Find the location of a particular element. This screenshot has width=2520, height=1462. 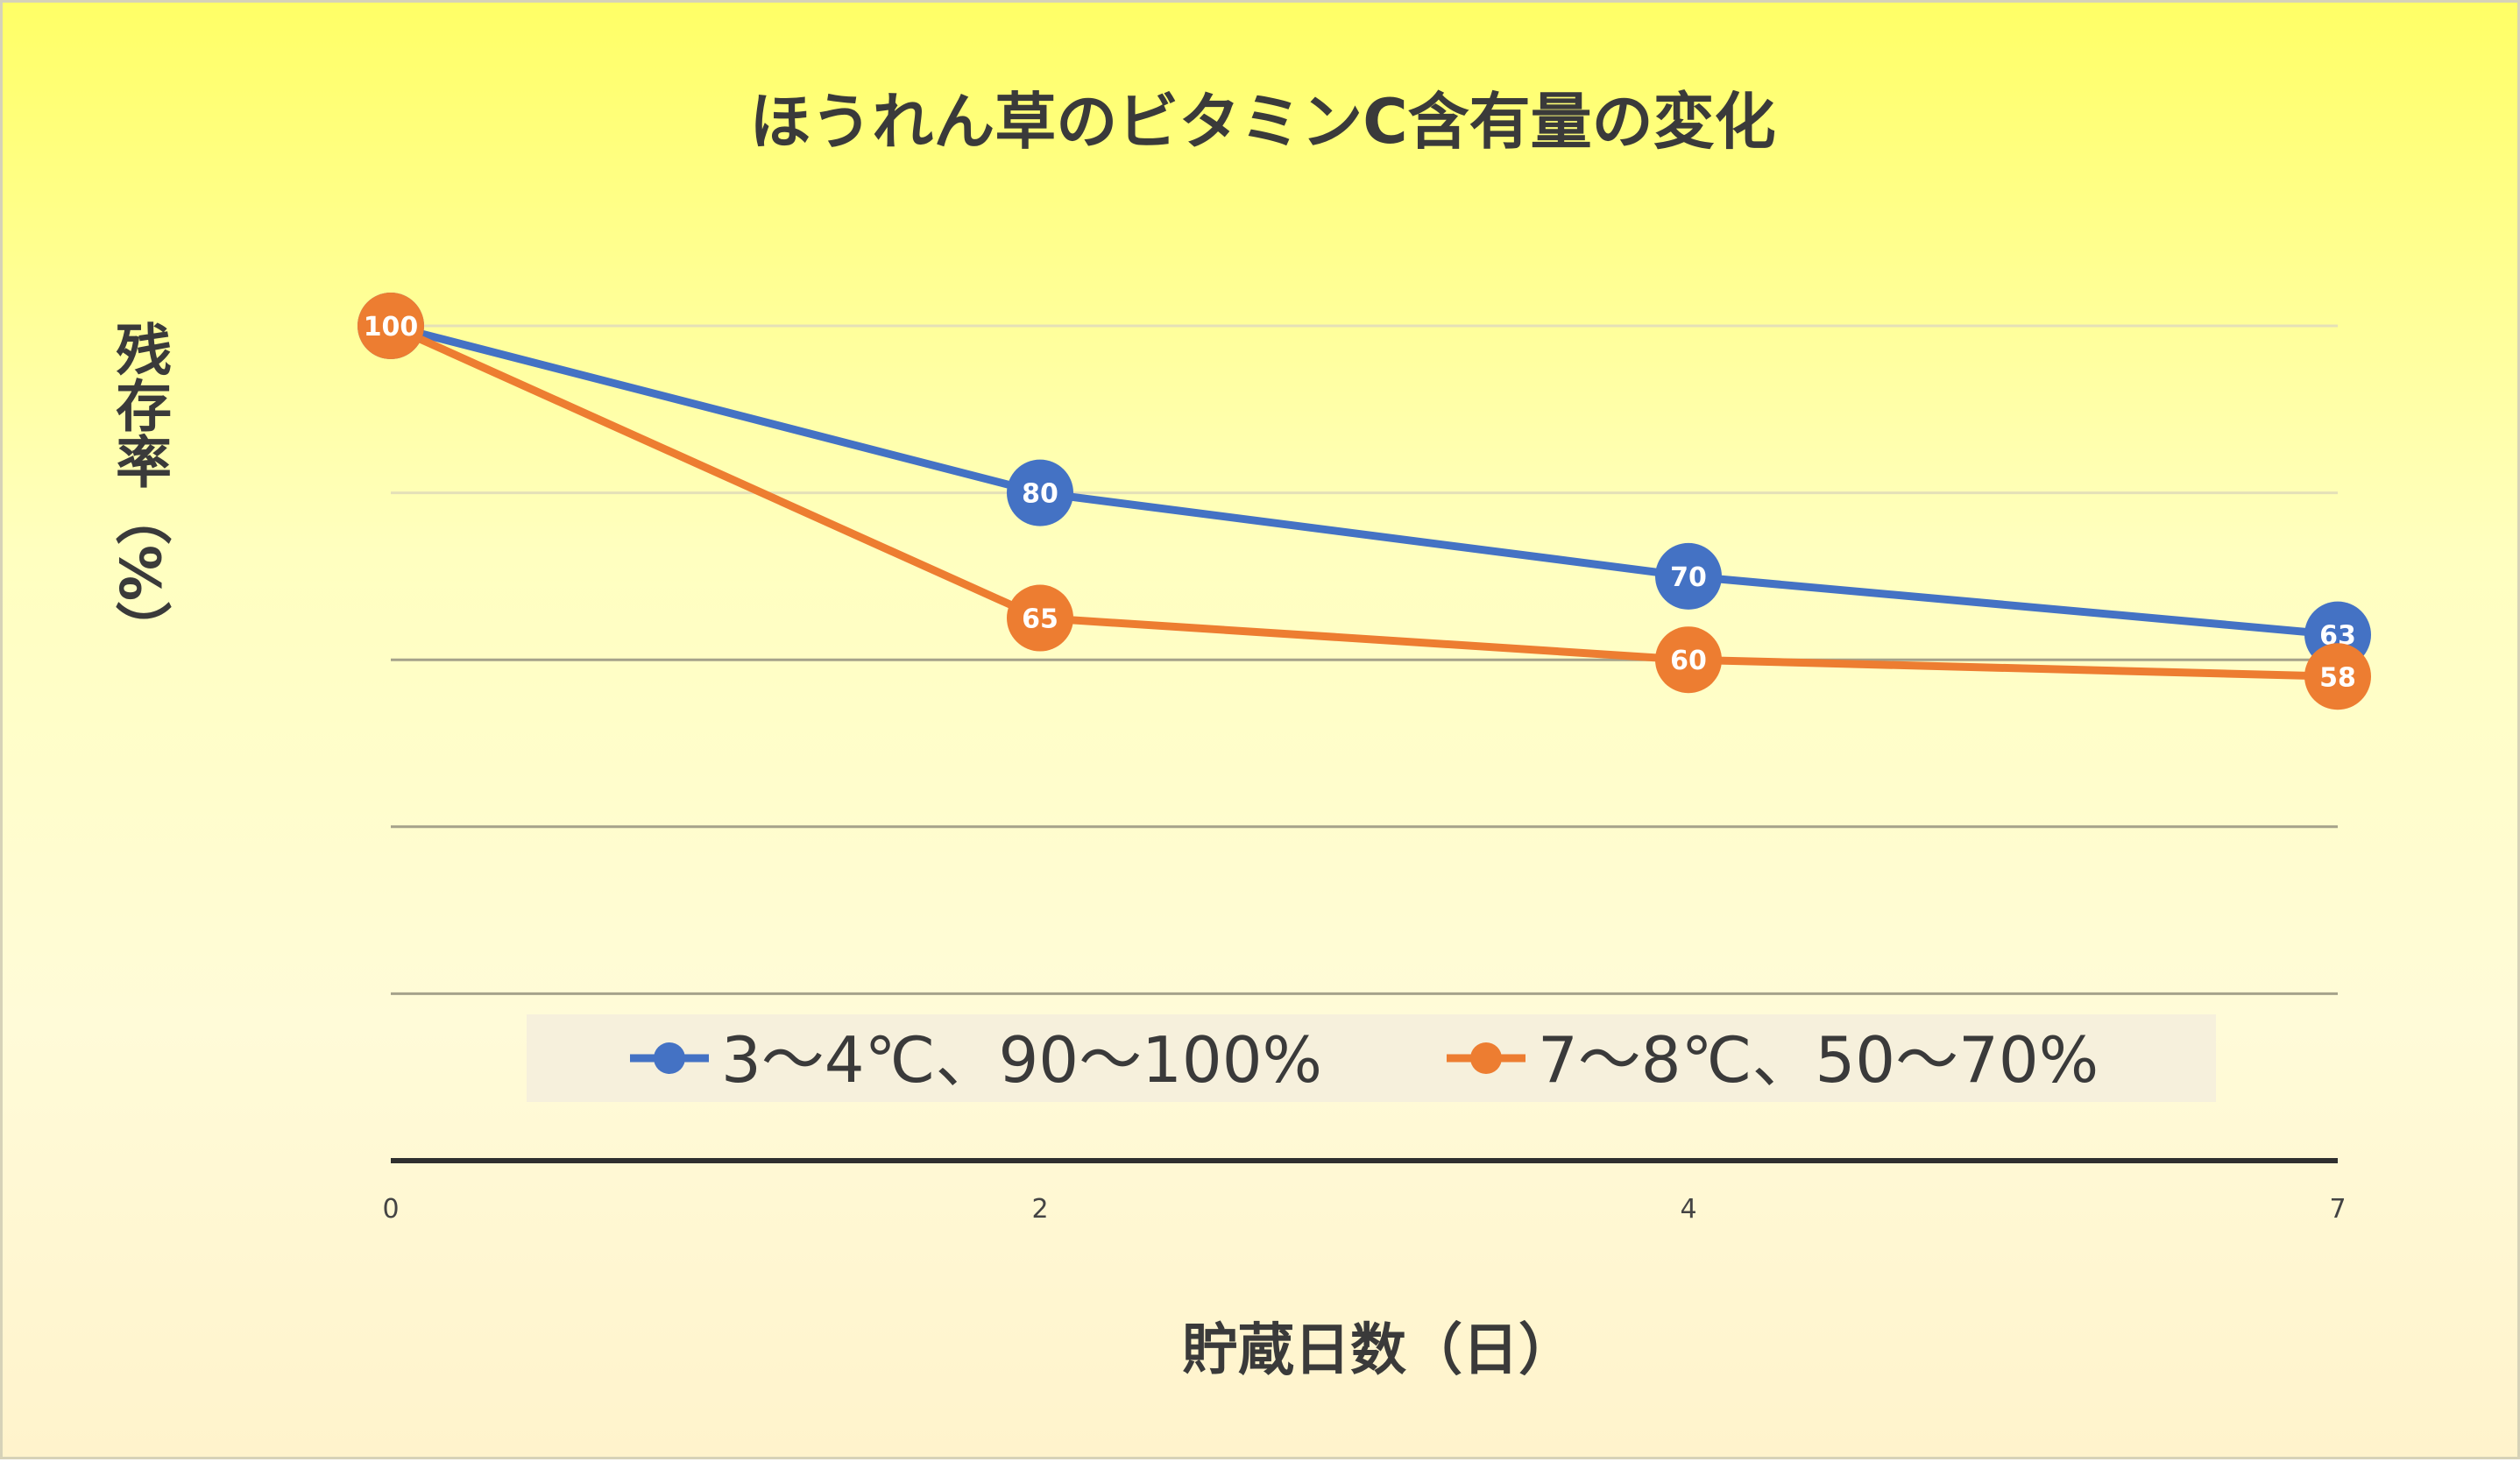

legend-label-2: 7〜8℃、50〜70% is located at coordinates (1819, 1060).